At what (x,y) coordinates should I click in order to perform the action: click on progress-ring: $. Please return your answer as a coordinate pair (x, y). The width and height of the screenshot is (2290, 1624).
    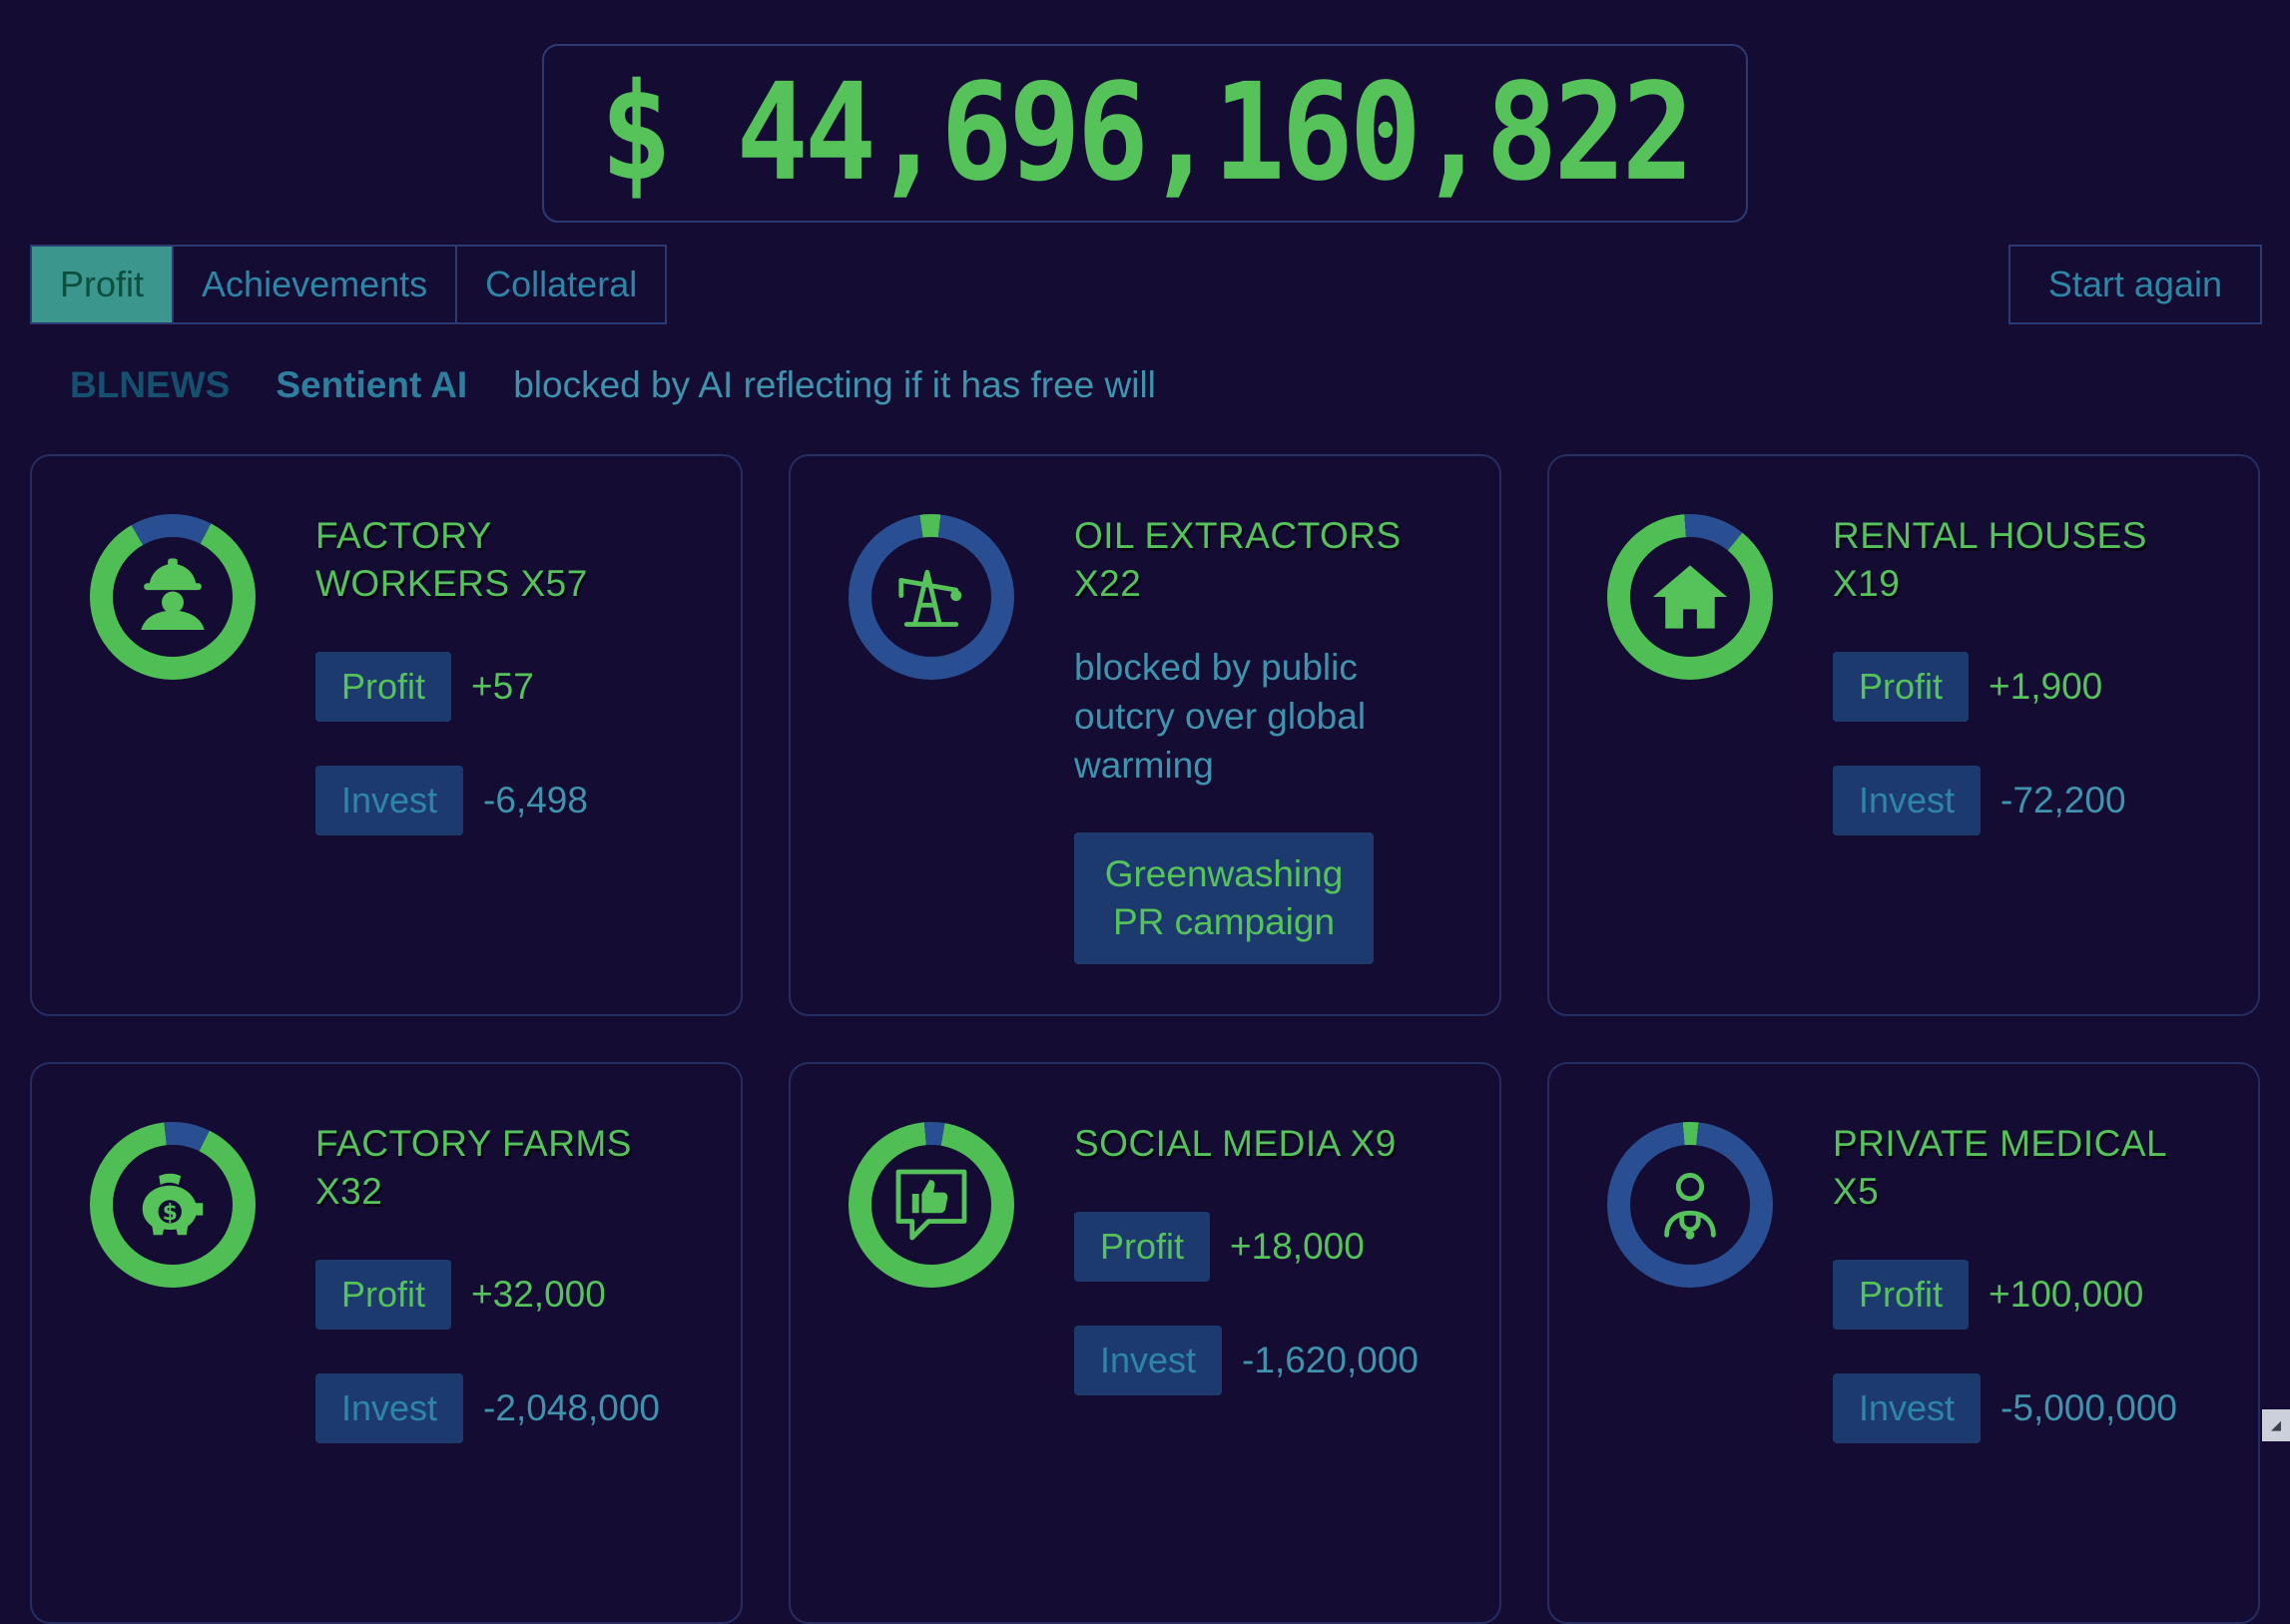
    Looking at the image, I should click on (173, 1205).